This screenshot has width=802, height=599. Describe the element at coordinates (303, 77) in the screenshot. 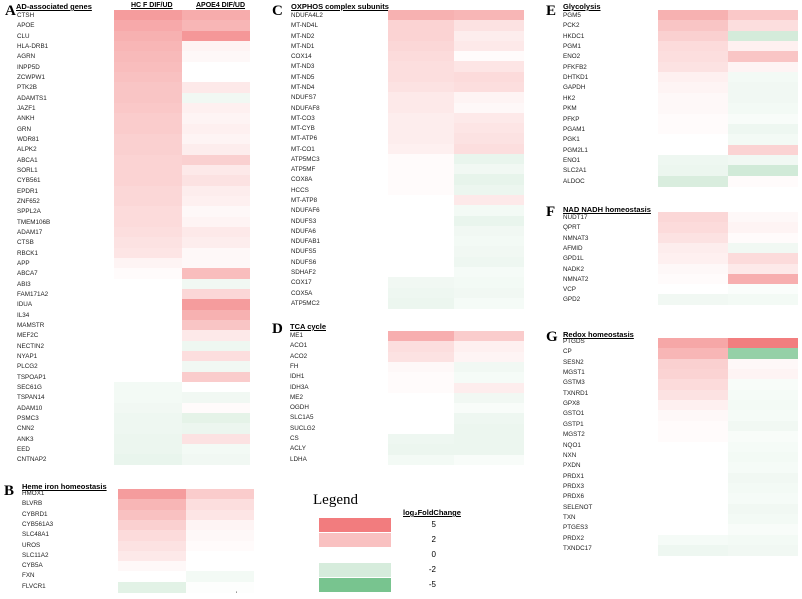

I see `gene-label: MT-ND5` at that location.